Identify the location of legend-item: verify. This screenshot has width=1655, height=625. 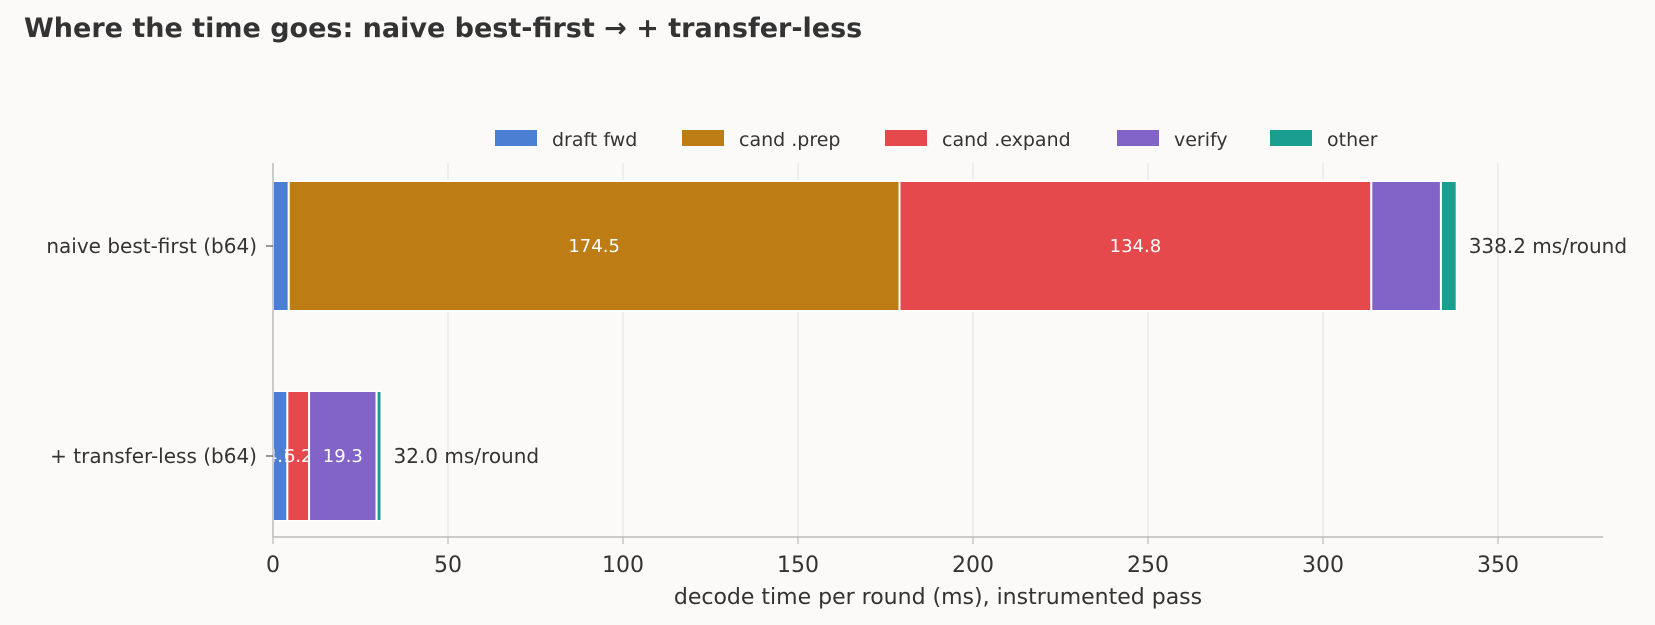
(1172, 140).